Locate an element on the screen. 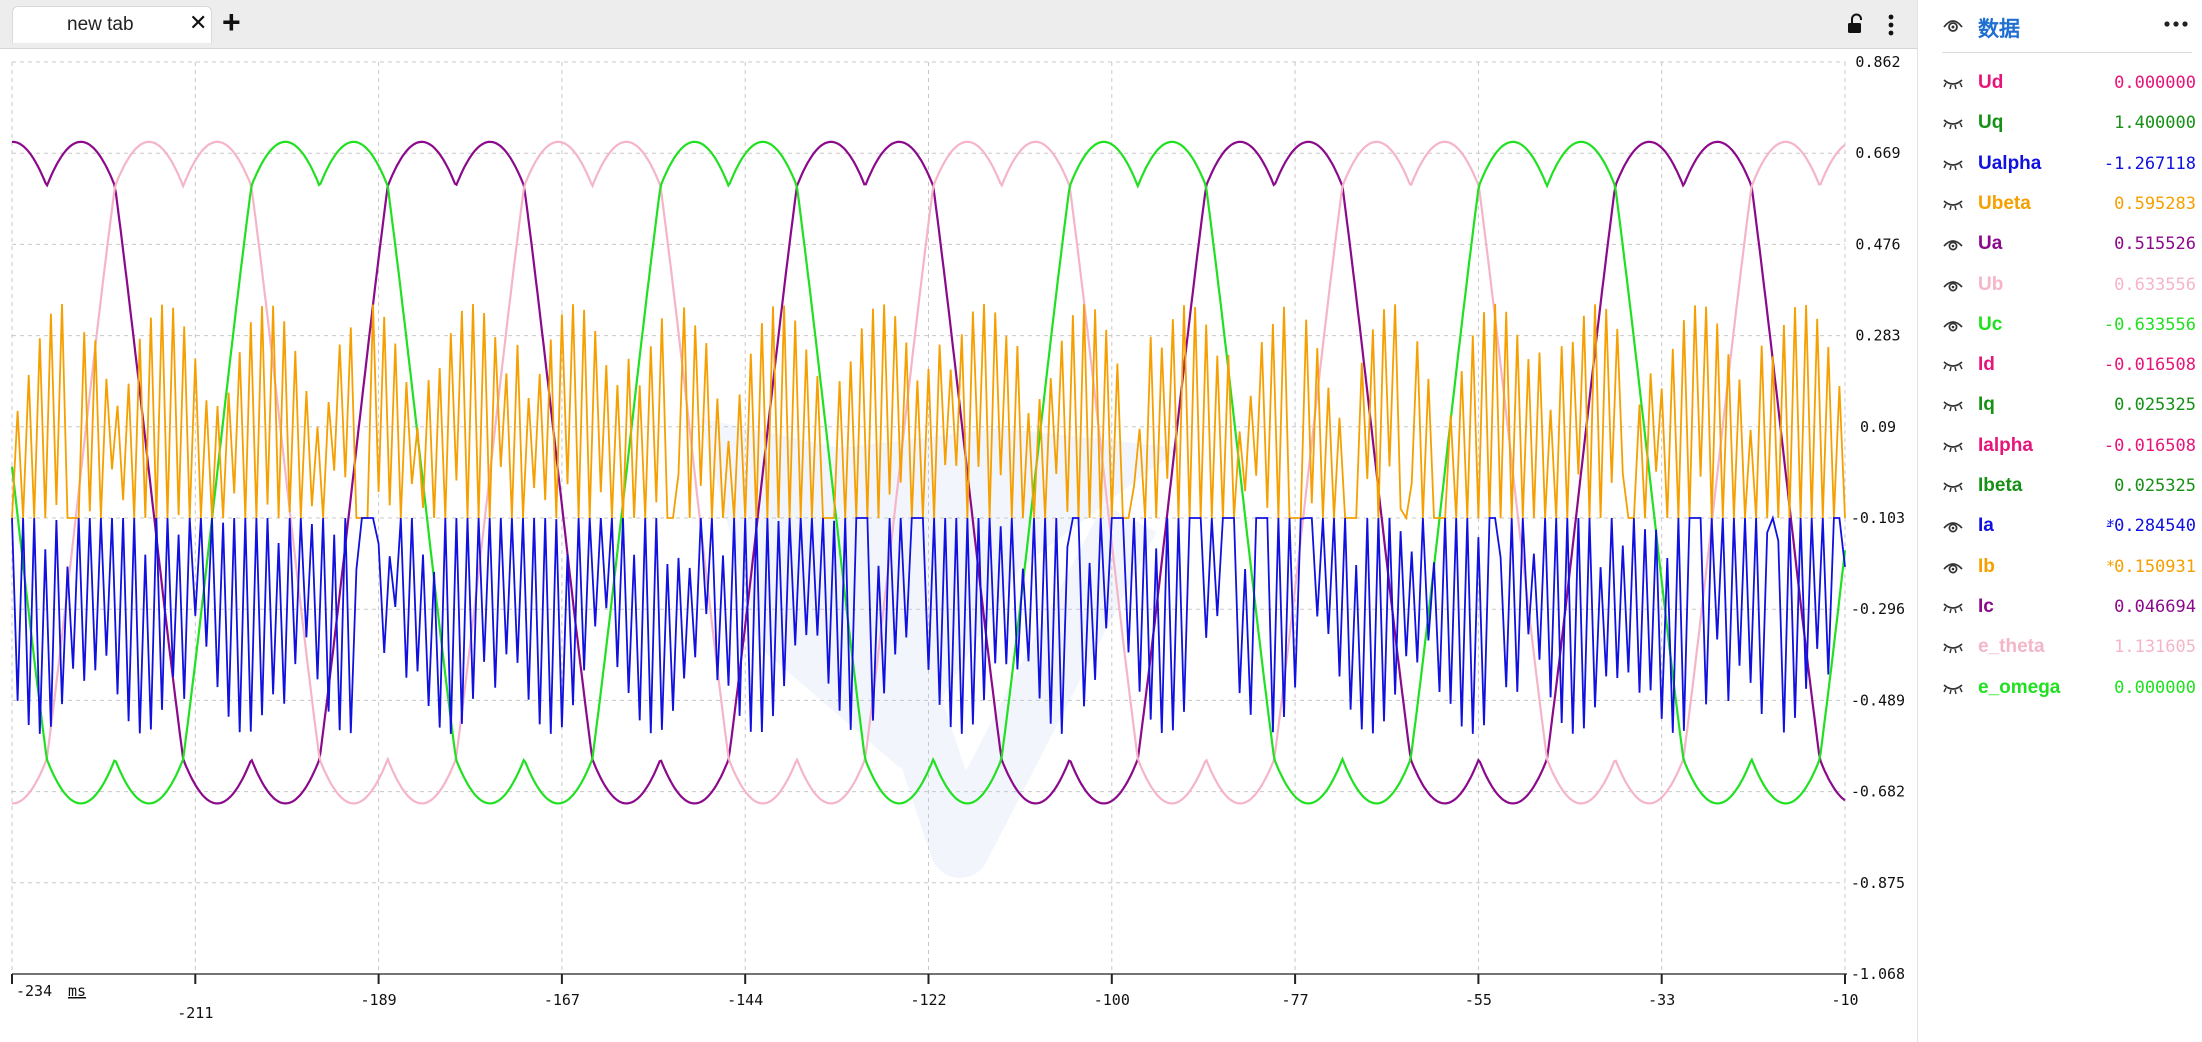 This screenshot has height=1042, width=2202. data-panel-title: 数据 is located at coordinates (1999, 29).